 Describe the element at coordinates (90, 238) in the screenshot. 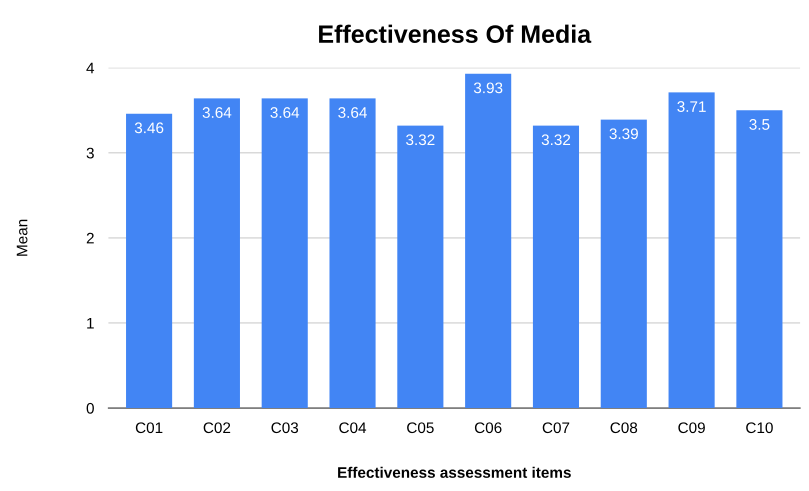

I see `y-tick-label: 2` at that location.